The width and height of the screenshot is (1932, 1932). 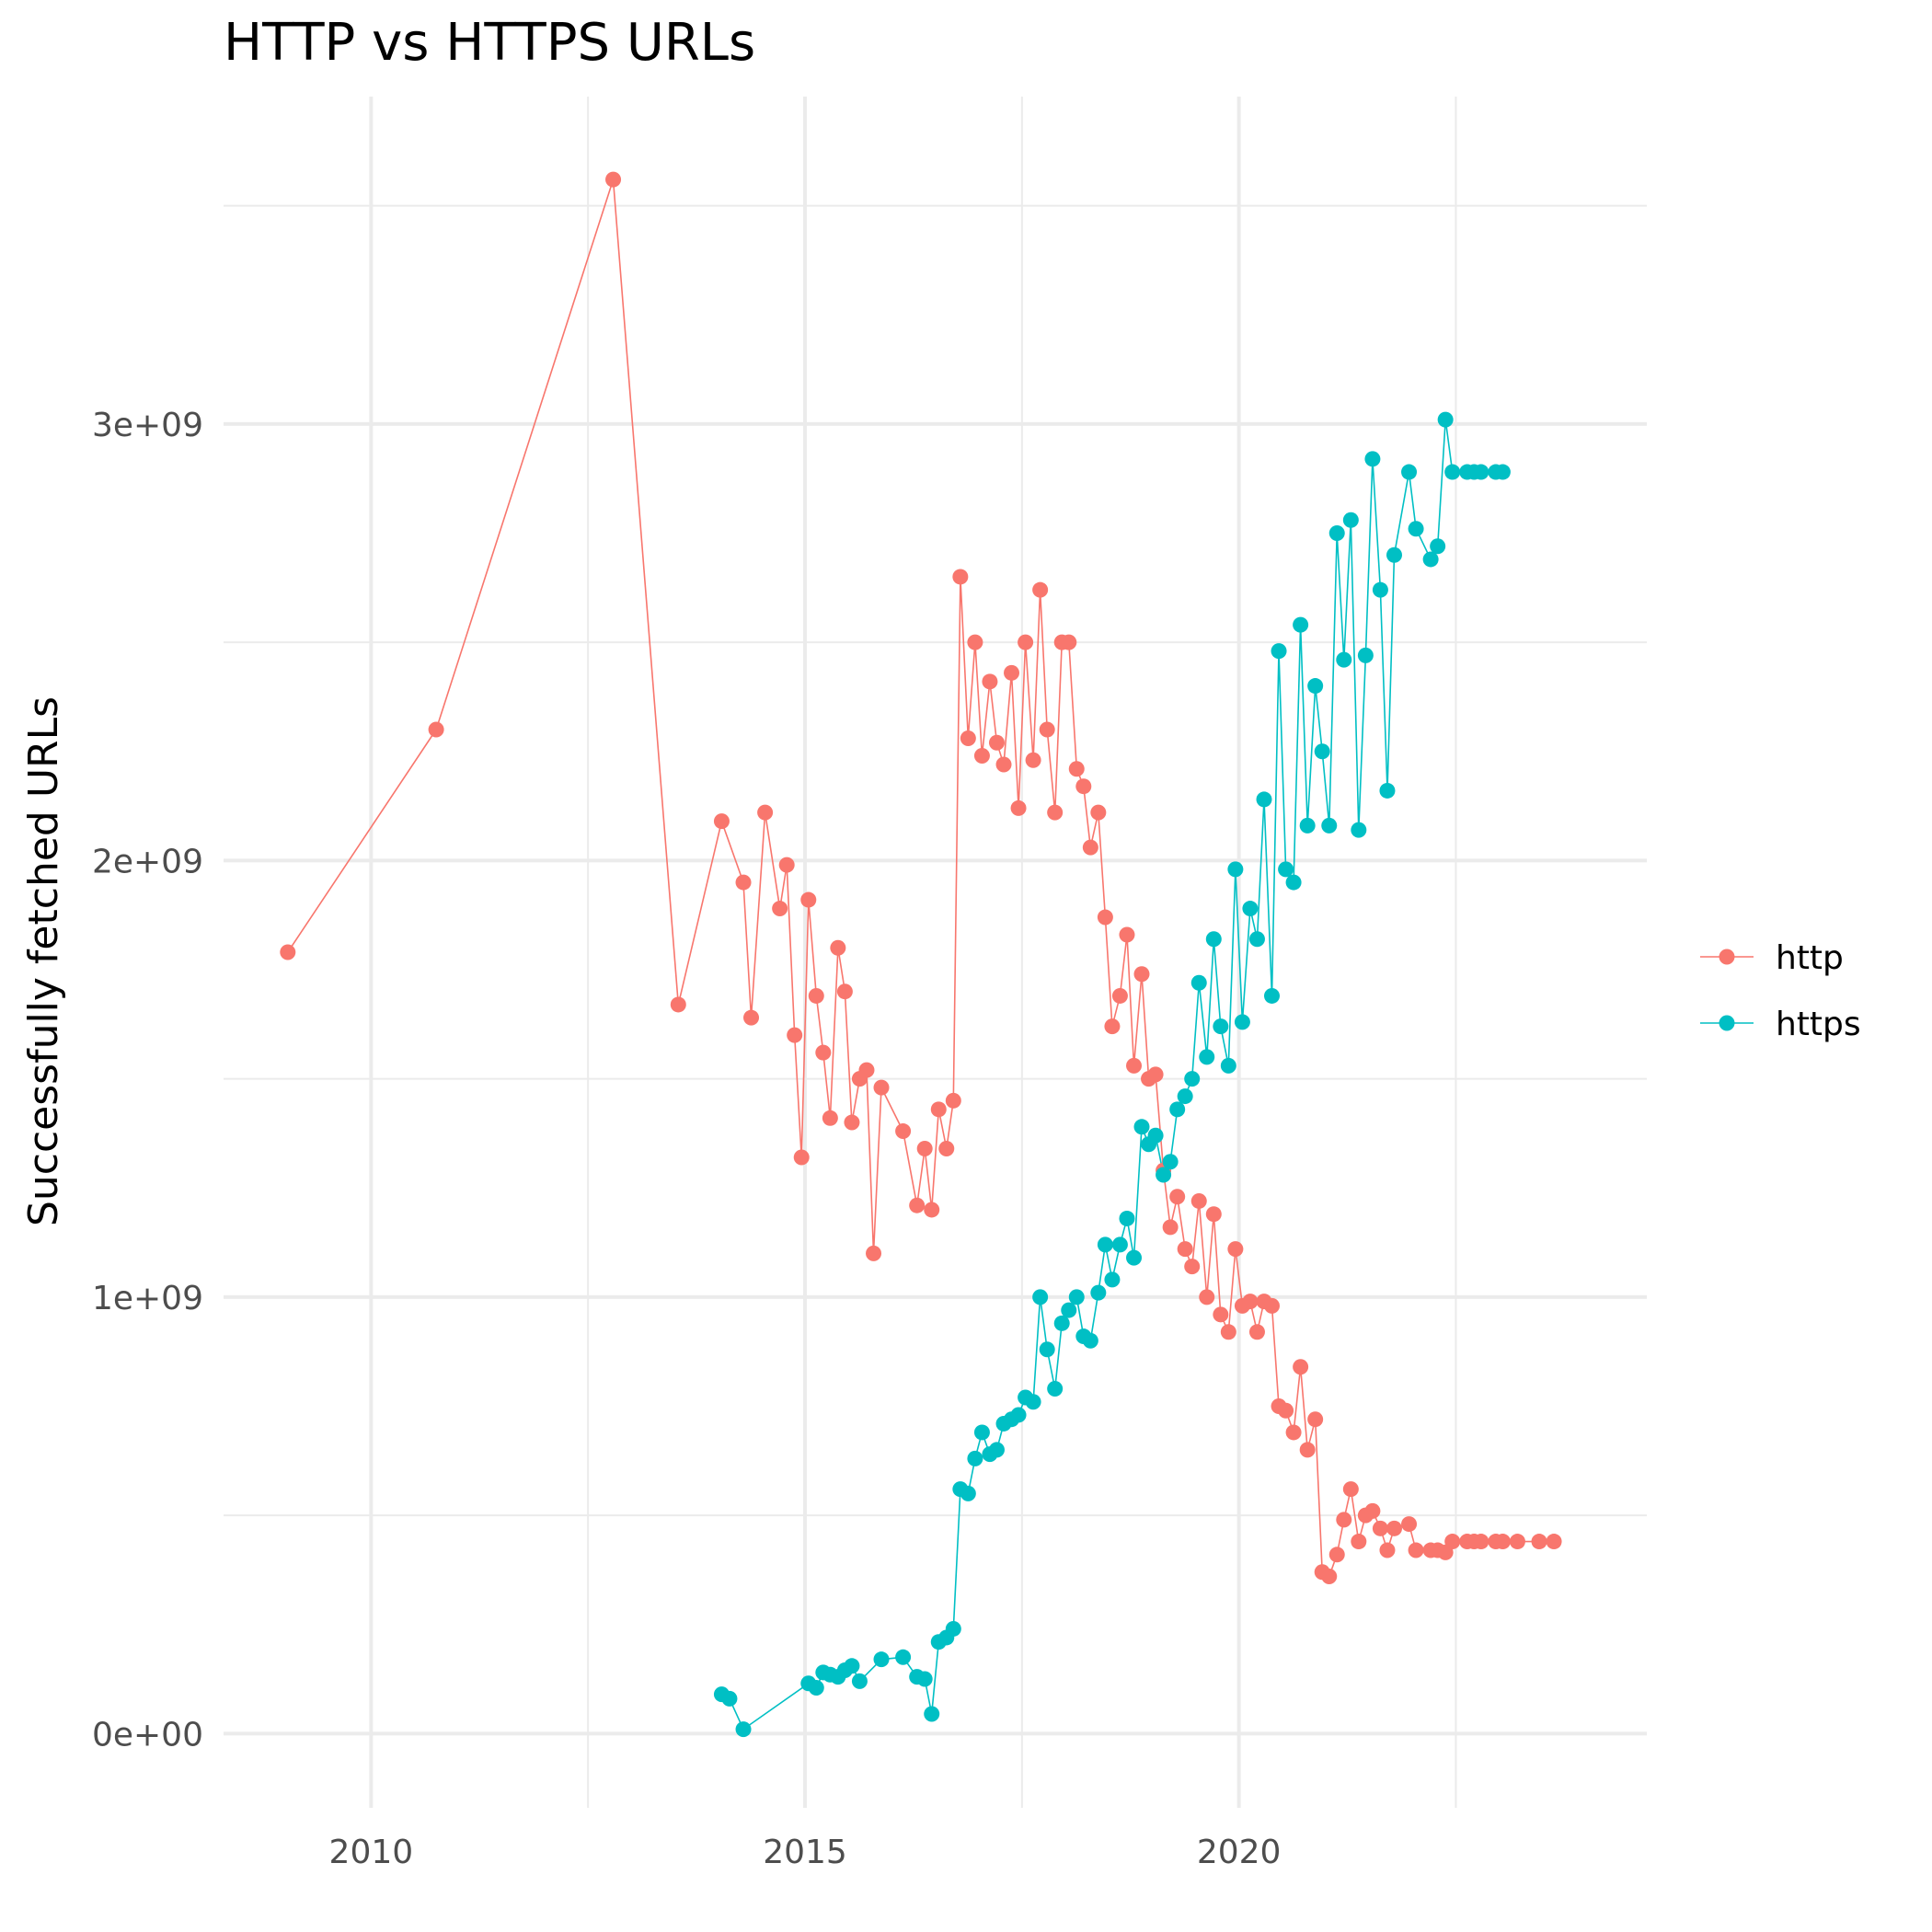 What do you see at coordinates (1810, 958) in the screenshot?
I see `legend-label-http: http` at bounding box center [1810, 958].